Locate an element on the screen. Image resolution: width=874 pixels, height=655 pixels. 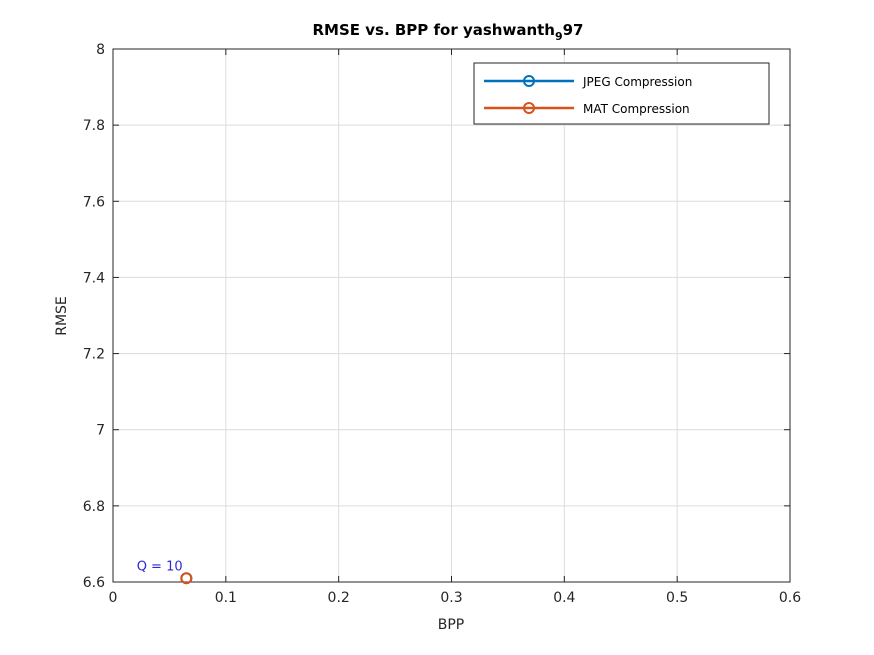
annotations-group: Q = 10 is located at coordinates (160, 567).